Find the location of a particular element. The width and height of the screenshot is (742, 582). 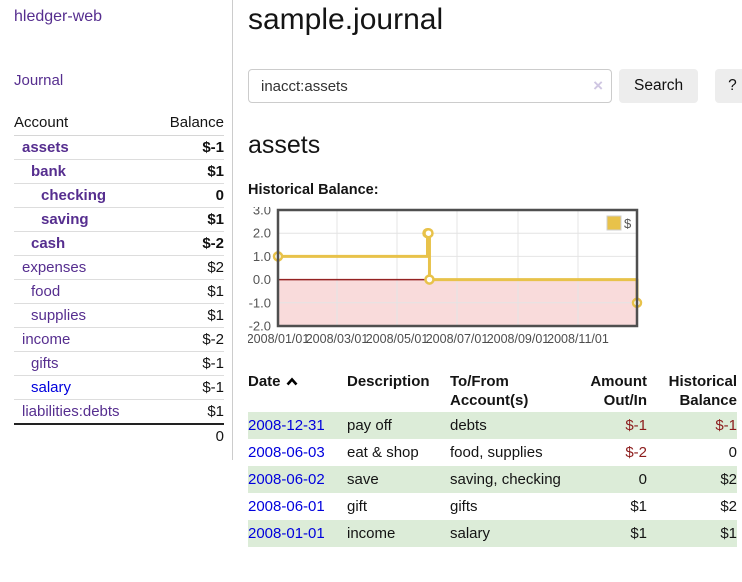

transaction-date-cell: 2008-01-01 is located at coordinates (297, 533).